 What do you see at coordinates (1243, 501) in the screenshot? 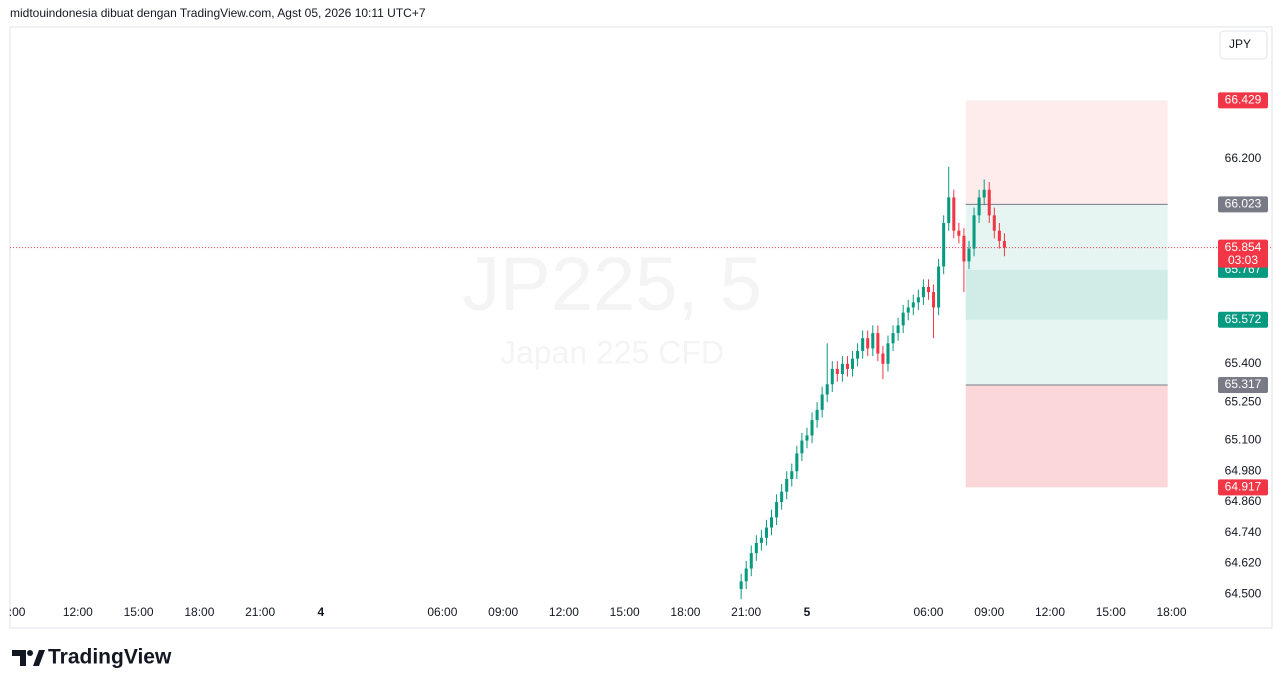
I see `y-tick-label: 64.860` at bounding box center [1243, 501].